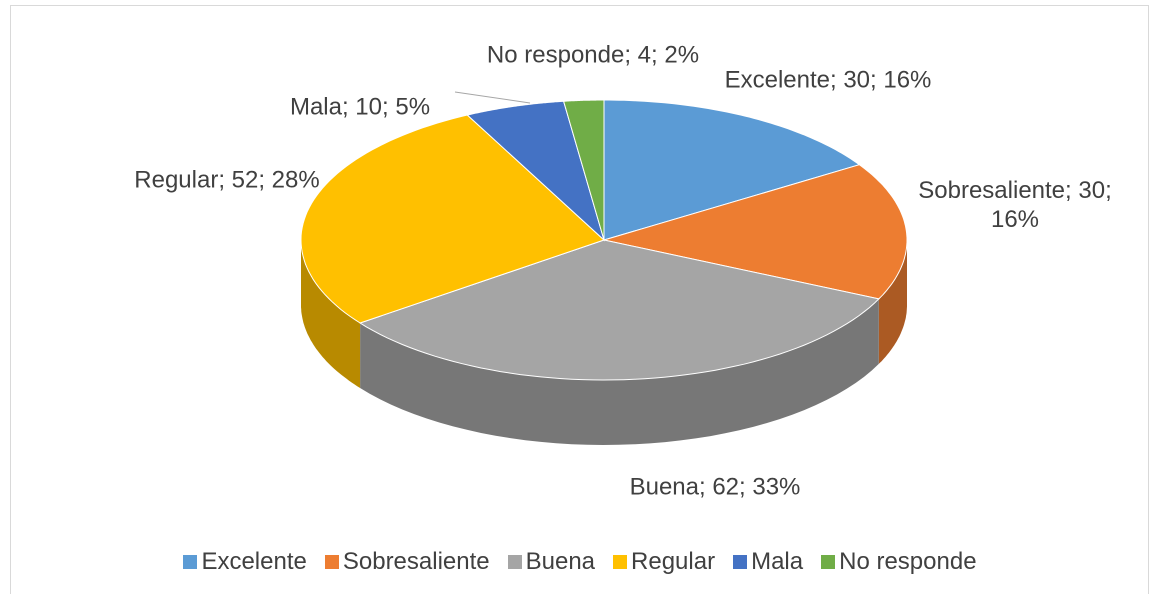 This screenshot has height=595, width=1160. What do you see at coordinates (593, 55) in the screenshot?
I see `data-label: No responde; 4; 2%` at bounding box center [593, 55].